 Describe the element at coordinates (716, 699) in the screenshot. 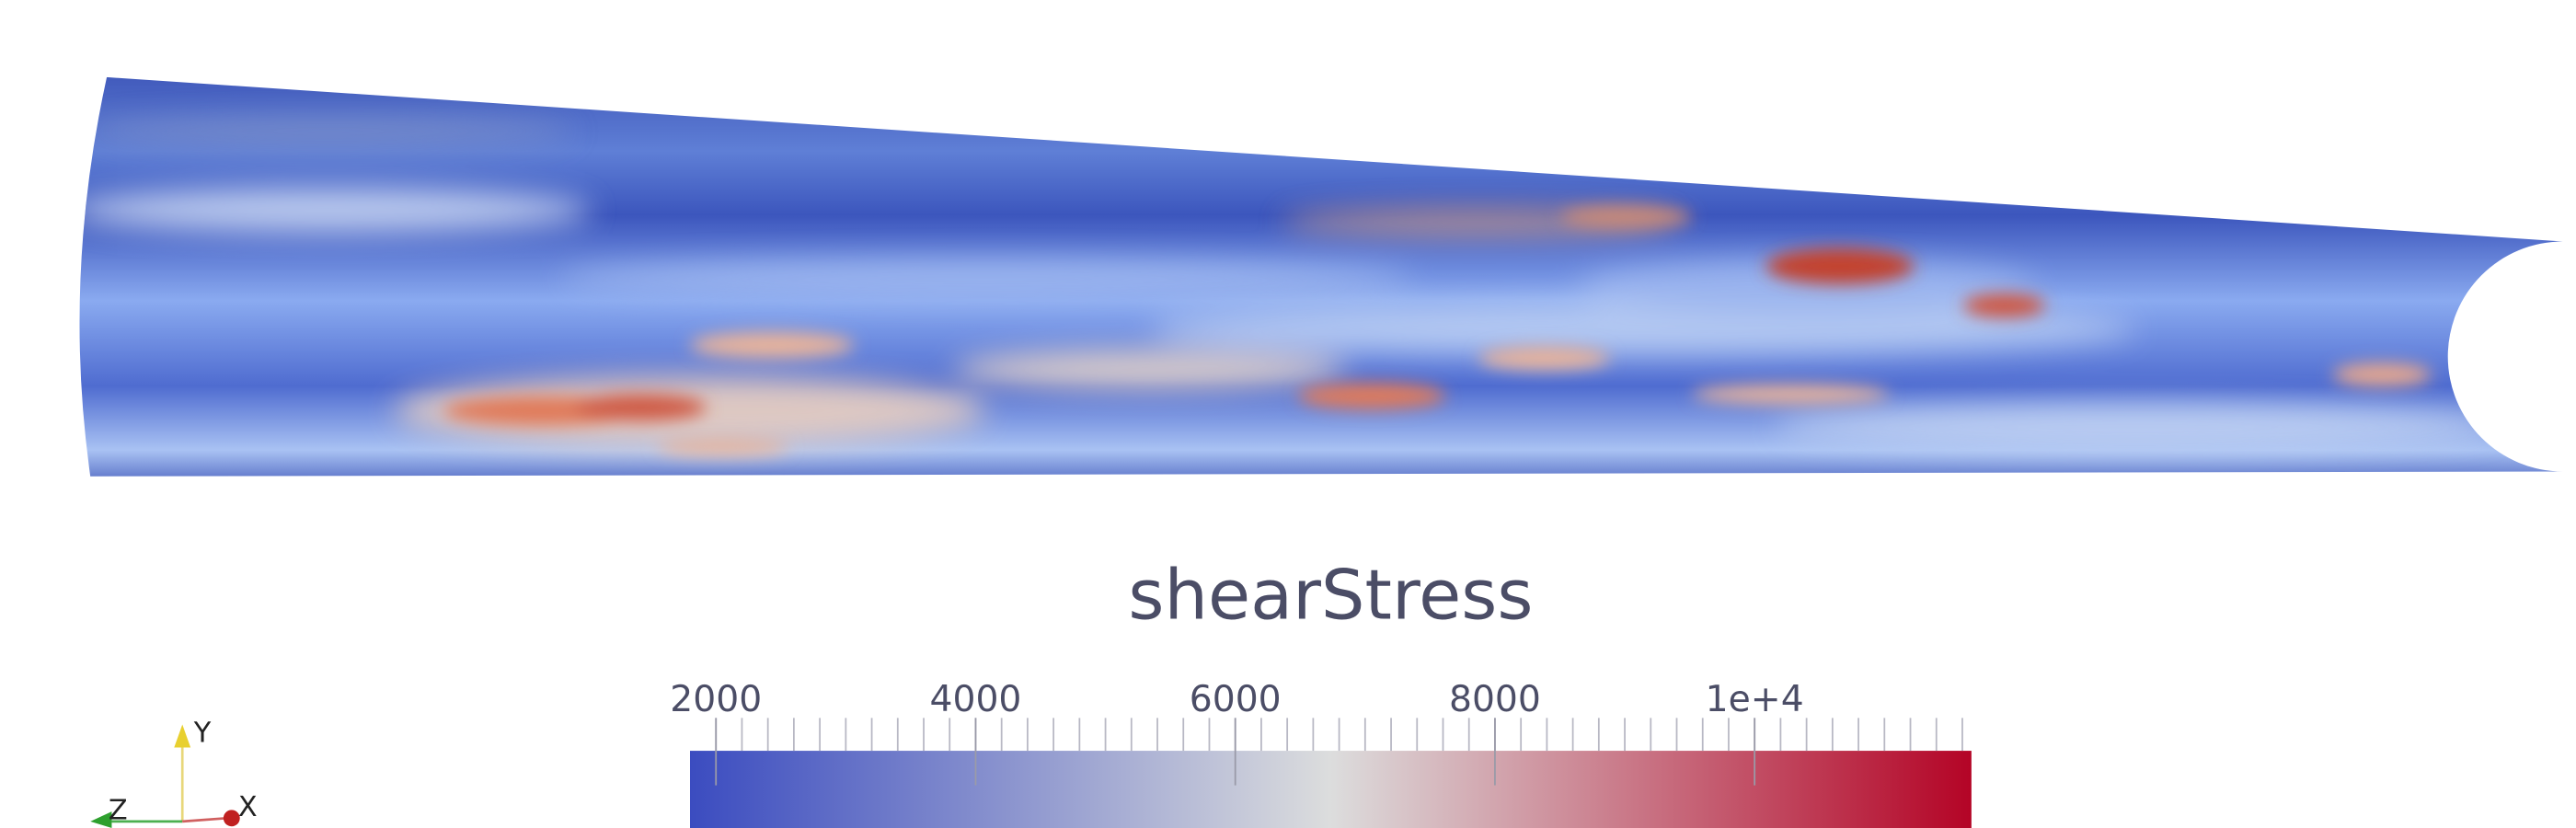

I see `colorbar-tick-label: 2000` at that location.